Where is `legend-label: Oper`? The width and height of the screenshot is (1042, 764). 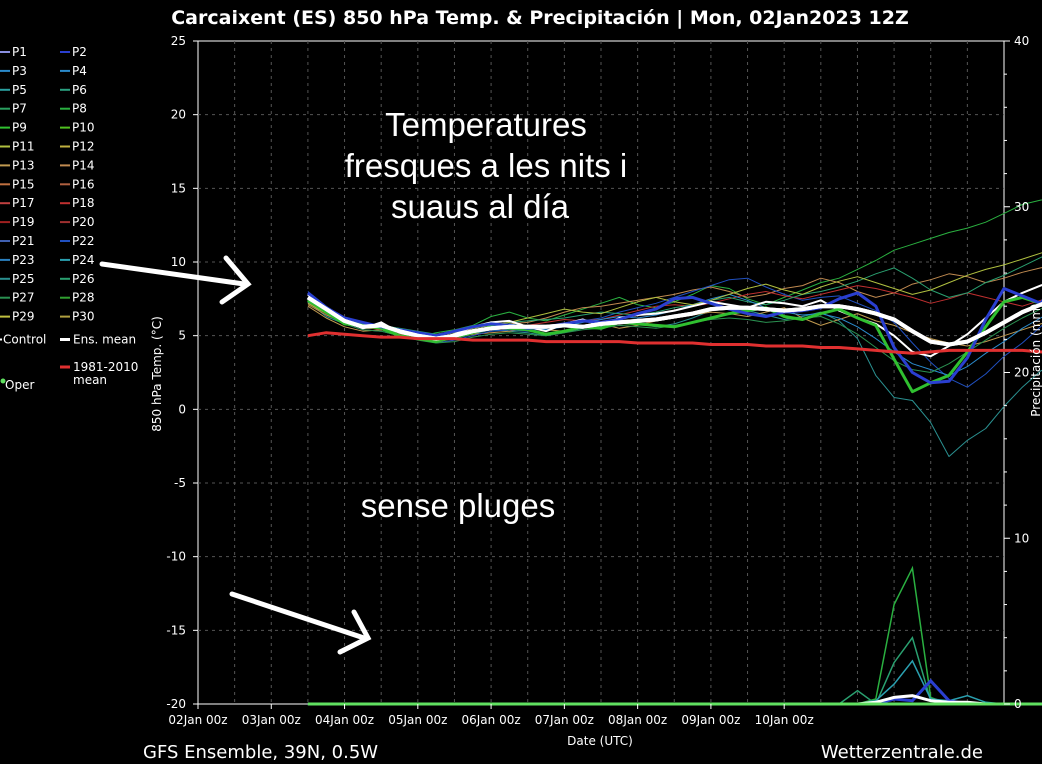
legend-label: Oper is located at coordinates (19, 385).